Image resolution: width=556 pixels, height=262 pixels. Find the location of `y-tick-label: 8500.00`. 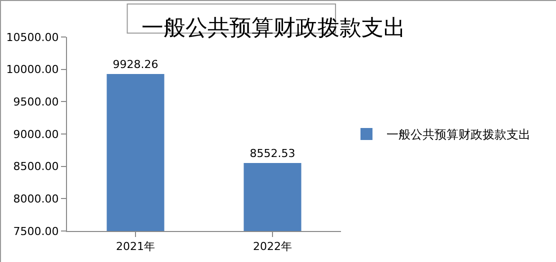

y-tick-label: 8500.00 is located at coordinates (36, 167).